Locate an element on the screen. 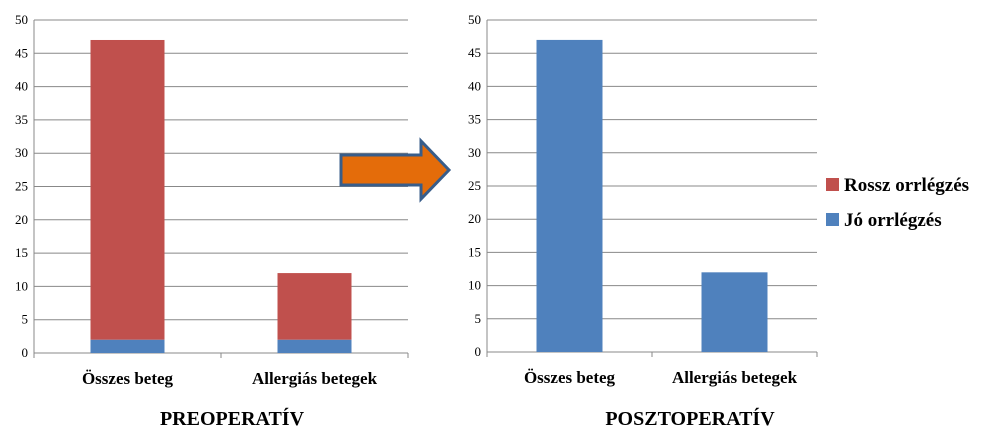 The image size is (997, 442). chart-title: POSZTOPERATÍV is located at coordinates (690, 418).